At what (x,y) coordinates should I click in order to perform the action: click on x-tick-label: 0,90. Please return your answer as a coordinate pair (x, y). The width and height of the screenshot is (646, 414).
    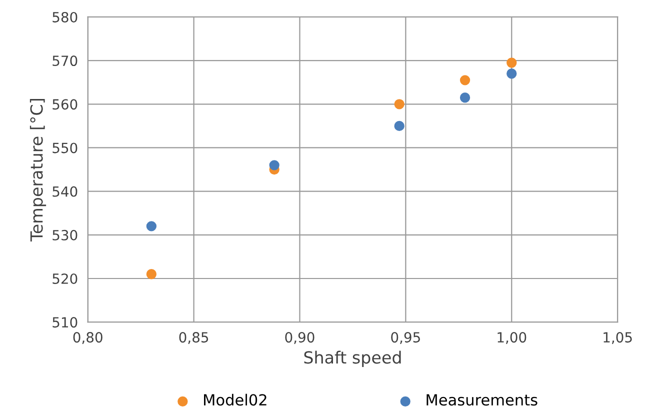
    Looking at the image, I should click on (299, 338).